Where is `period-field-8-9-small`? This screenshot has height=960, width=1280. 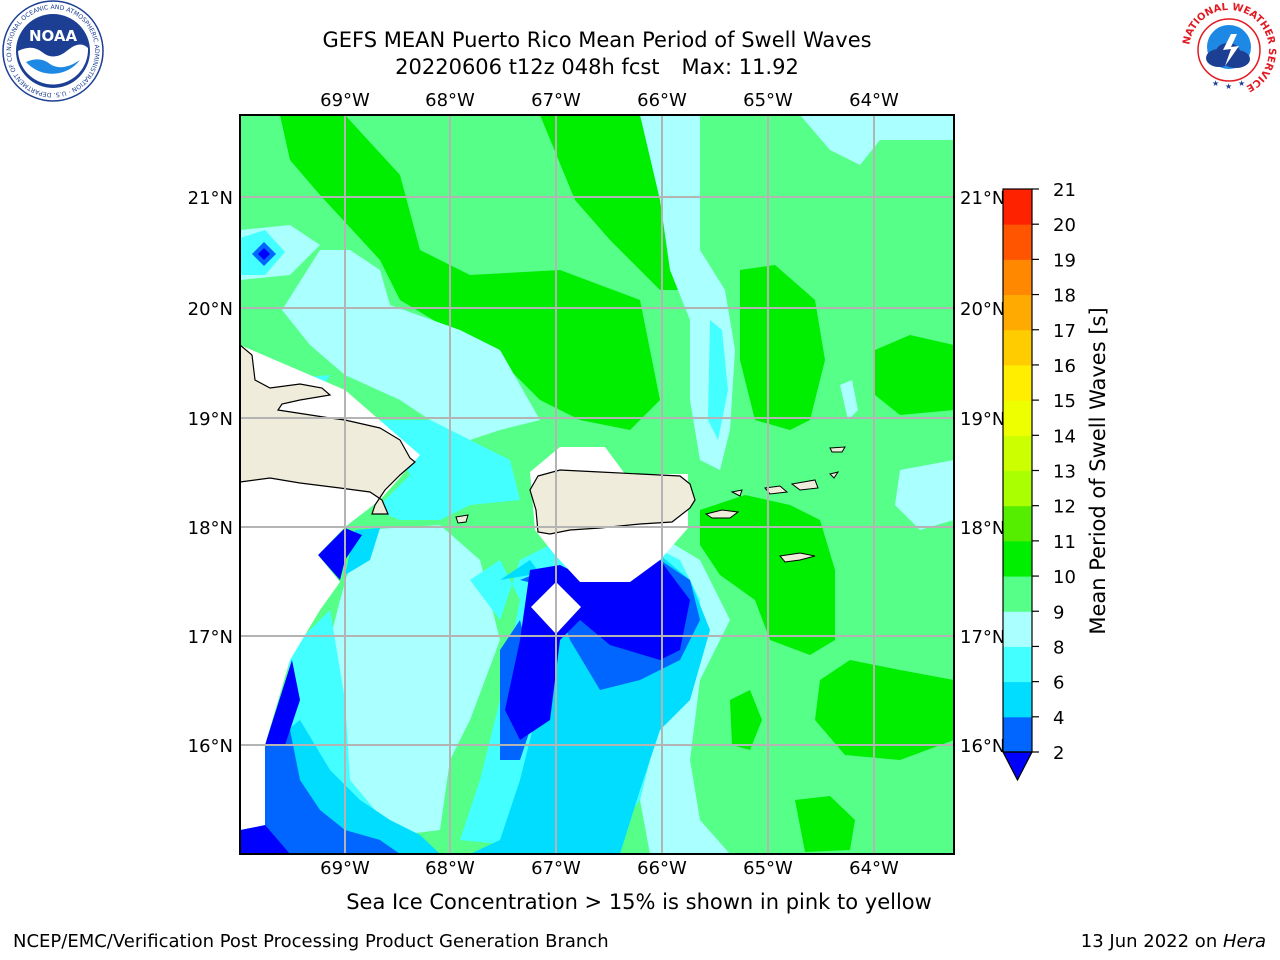
period-field-8-9-small is located at coordinates (849, 400).